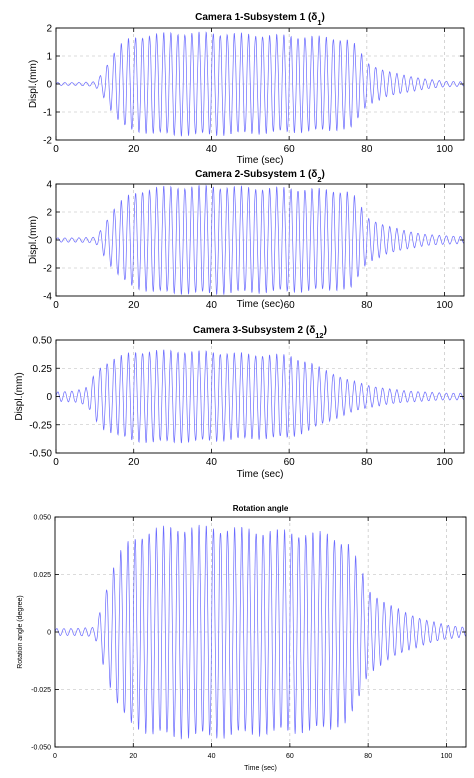 This screenshot has height=778, width=474. Describe the element at coordinates (260, 332) in the screenshot. I see `chart-title: Camera 3-Subsystem 2 (δ12)` at that location.